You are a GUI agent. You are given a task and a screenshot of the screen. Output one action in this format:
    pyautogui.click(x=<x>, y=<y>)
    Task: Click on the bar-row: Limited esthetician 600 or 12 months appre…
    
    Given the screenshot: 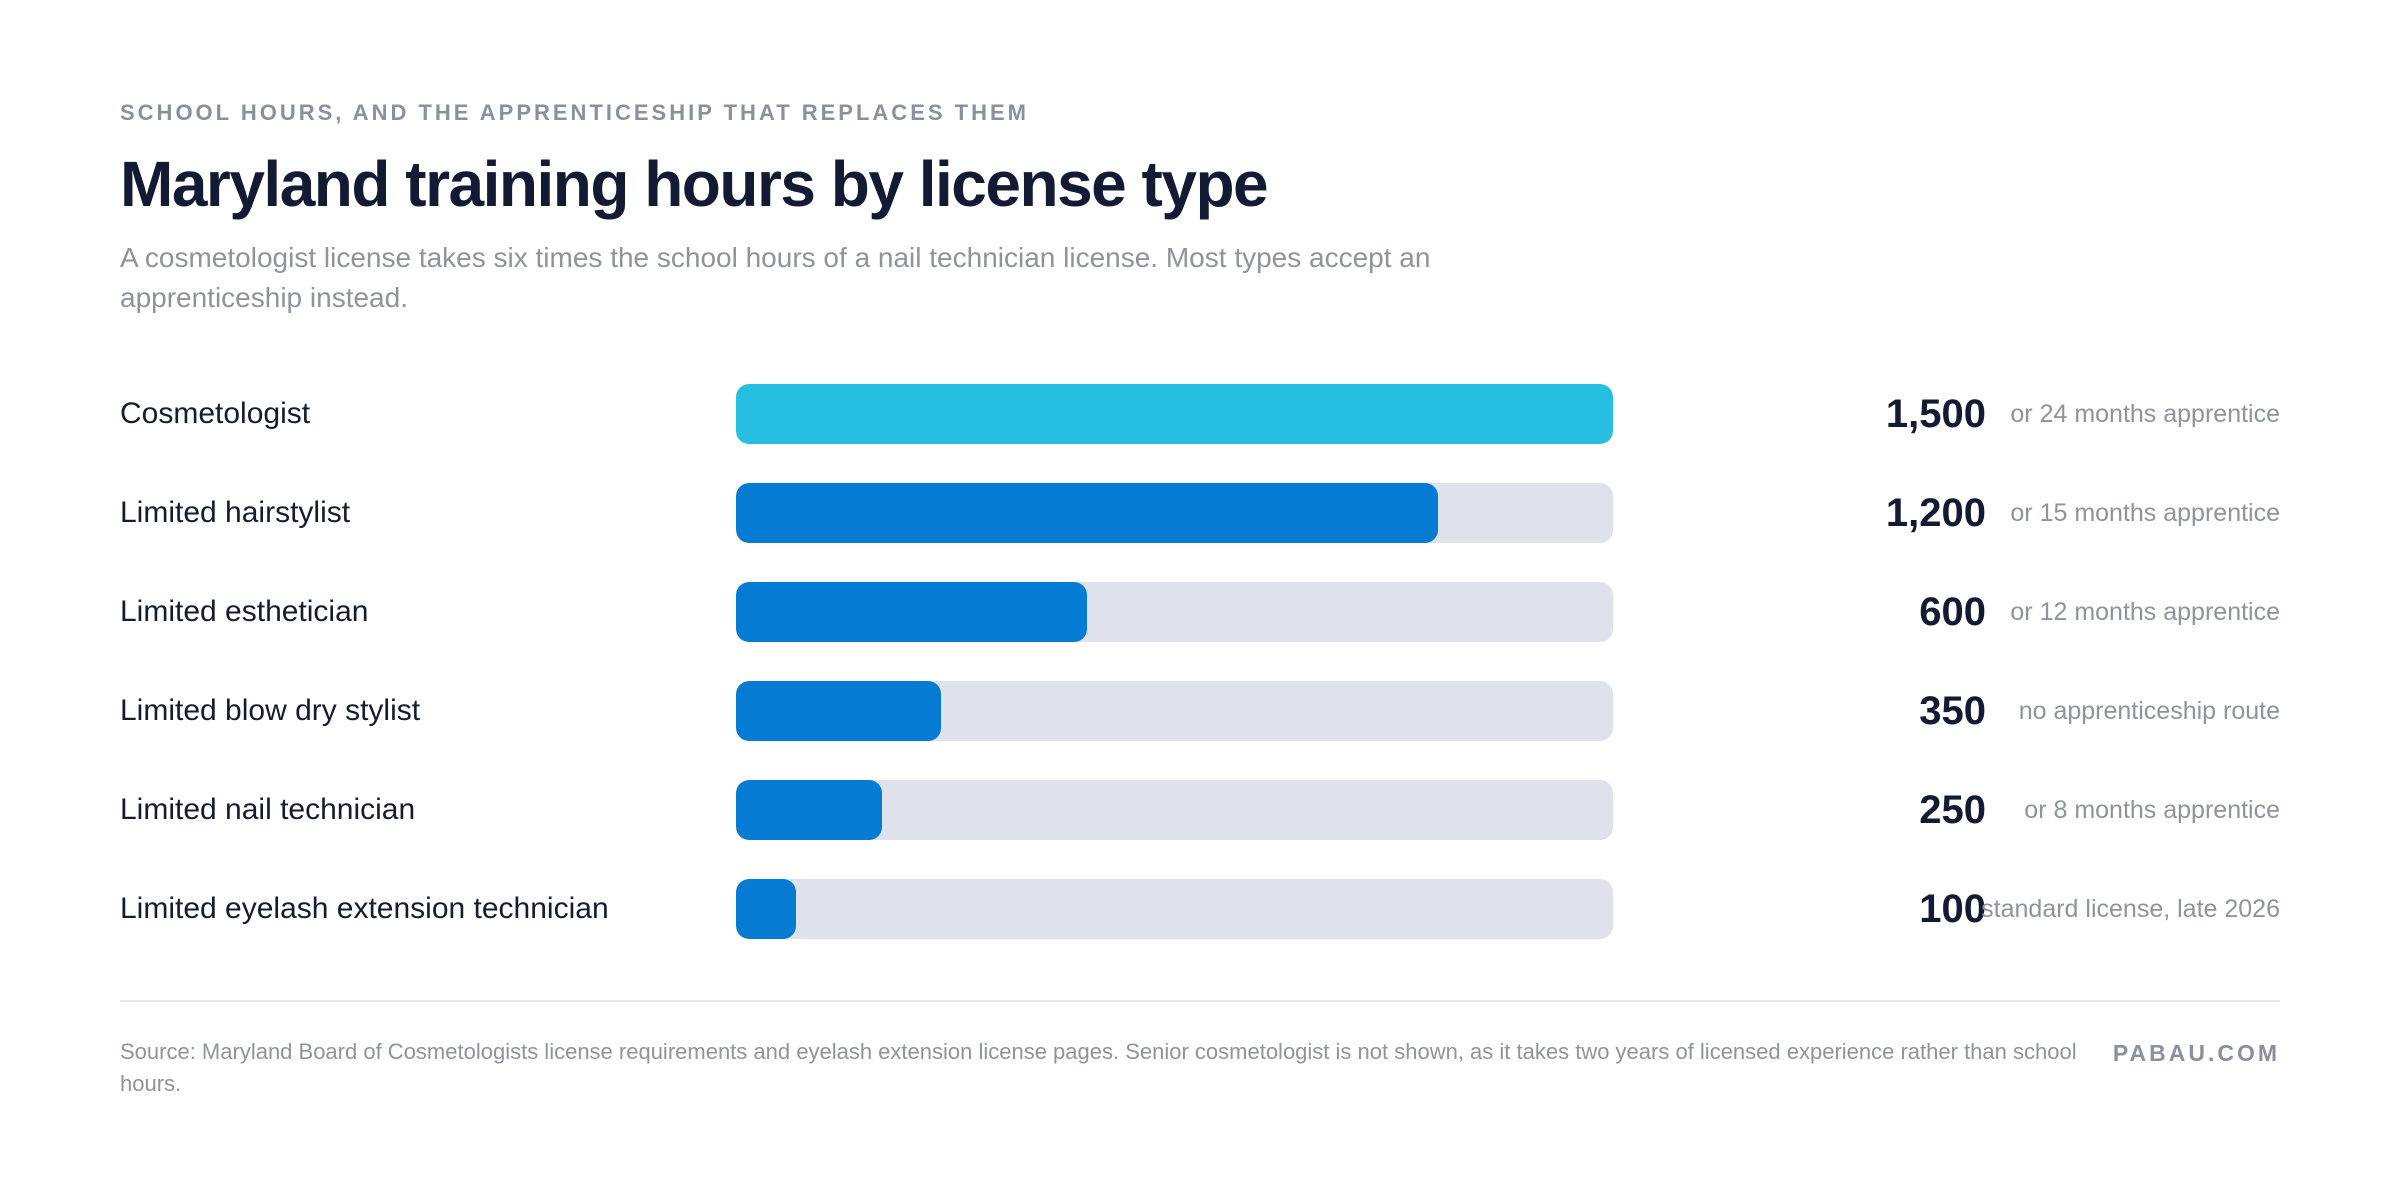 What is the action you would take?
    pyautogui.click(x=1200, y=612)
    